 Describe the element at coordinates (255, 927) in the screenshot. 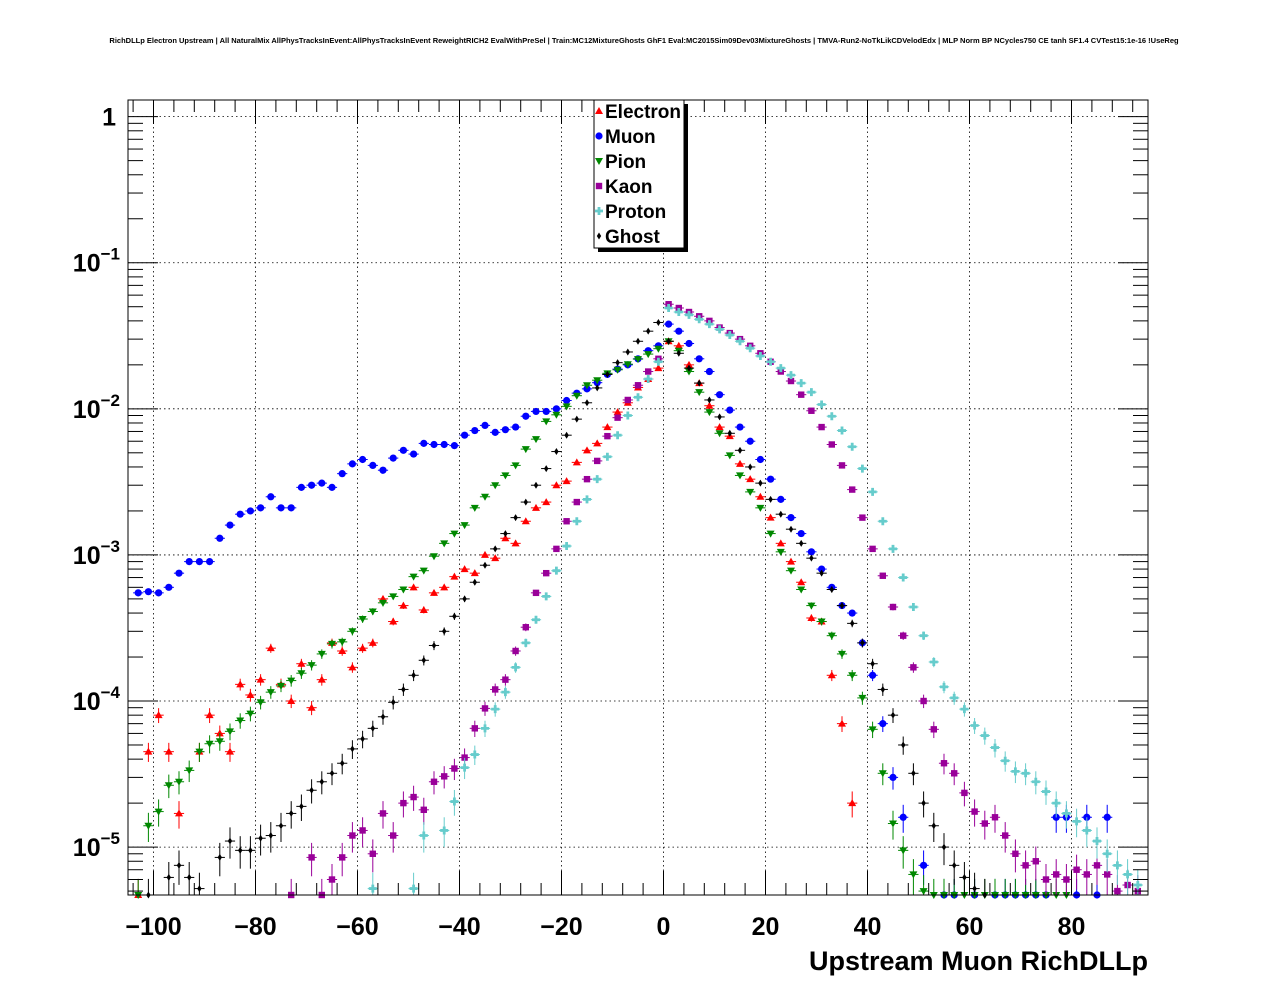

I see `x-tick-label: −80` at that location.